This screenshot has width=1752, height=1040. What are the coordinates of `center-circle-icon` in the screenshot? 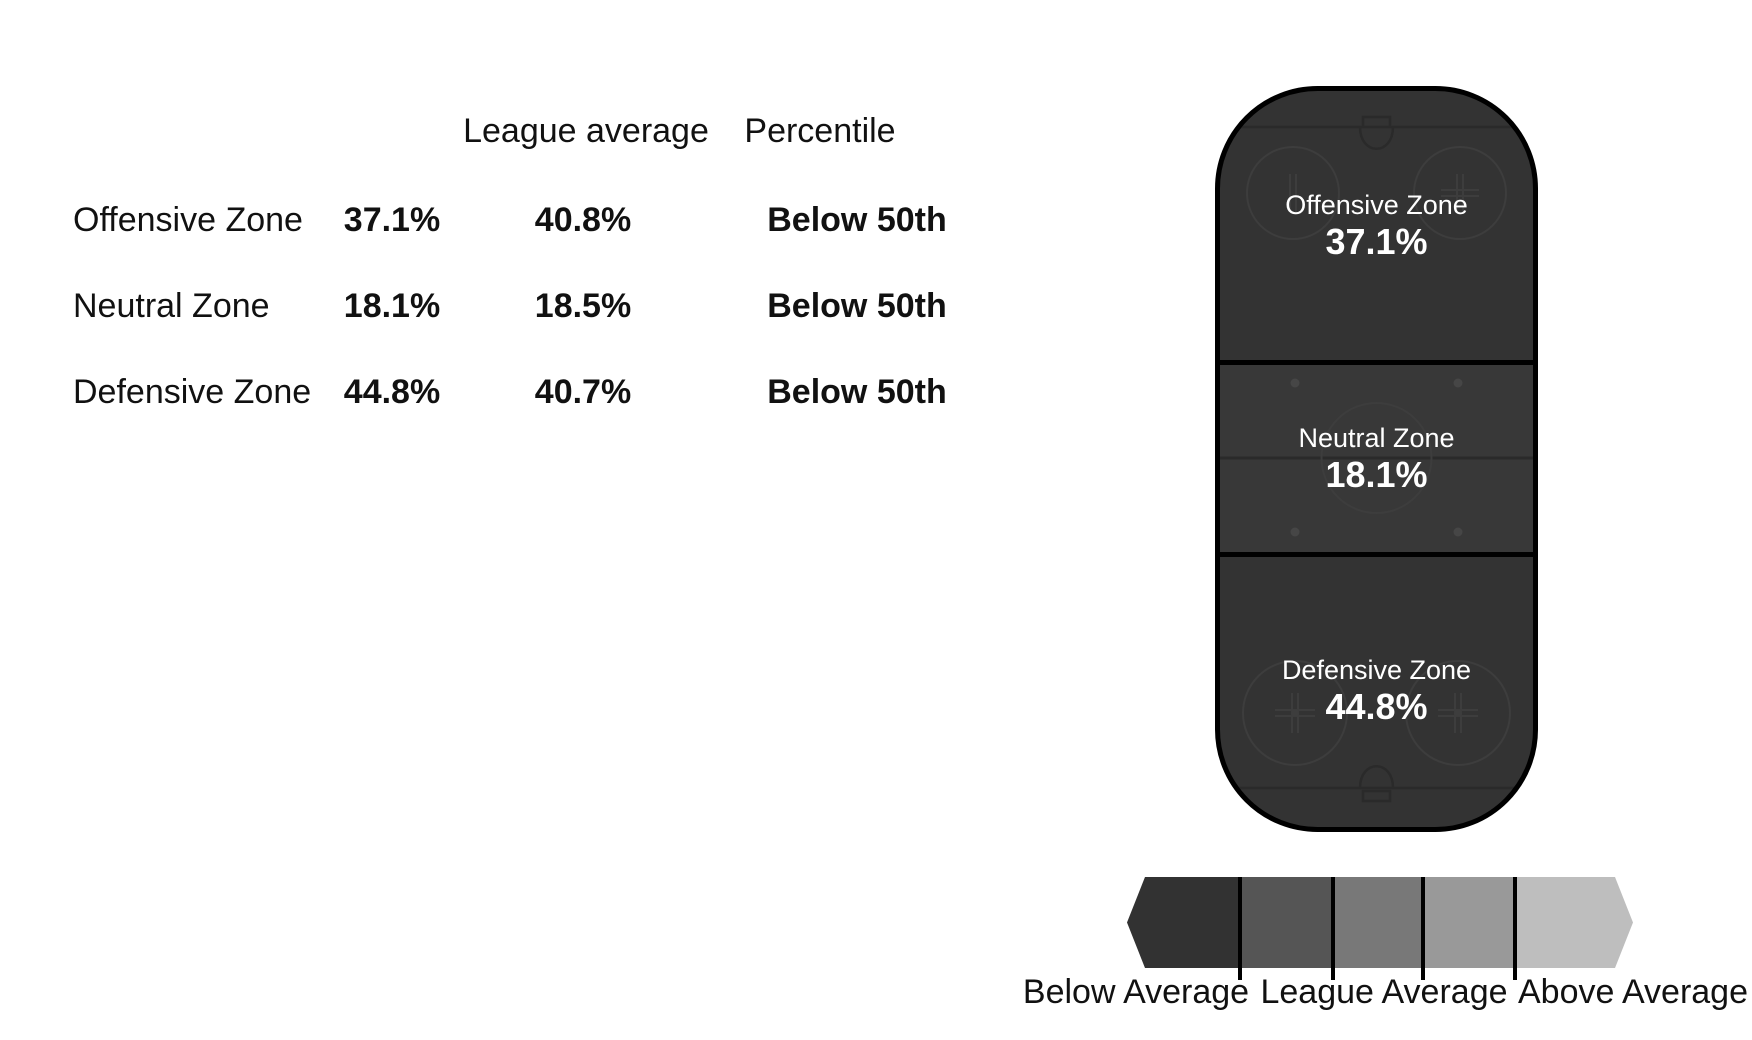 It's located at (1376, 458).